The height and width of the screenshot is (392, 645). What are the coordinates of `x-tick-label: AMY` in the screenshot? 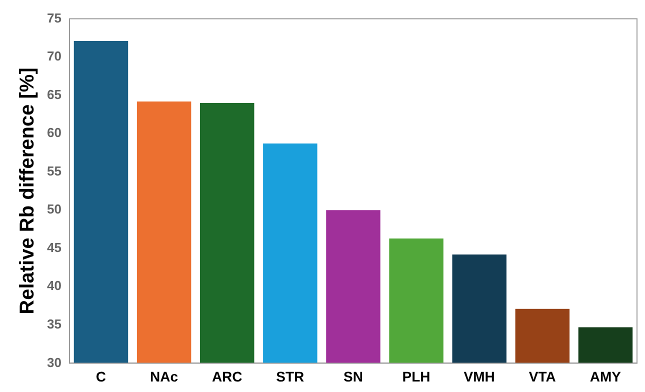 It's located at (606, 376).